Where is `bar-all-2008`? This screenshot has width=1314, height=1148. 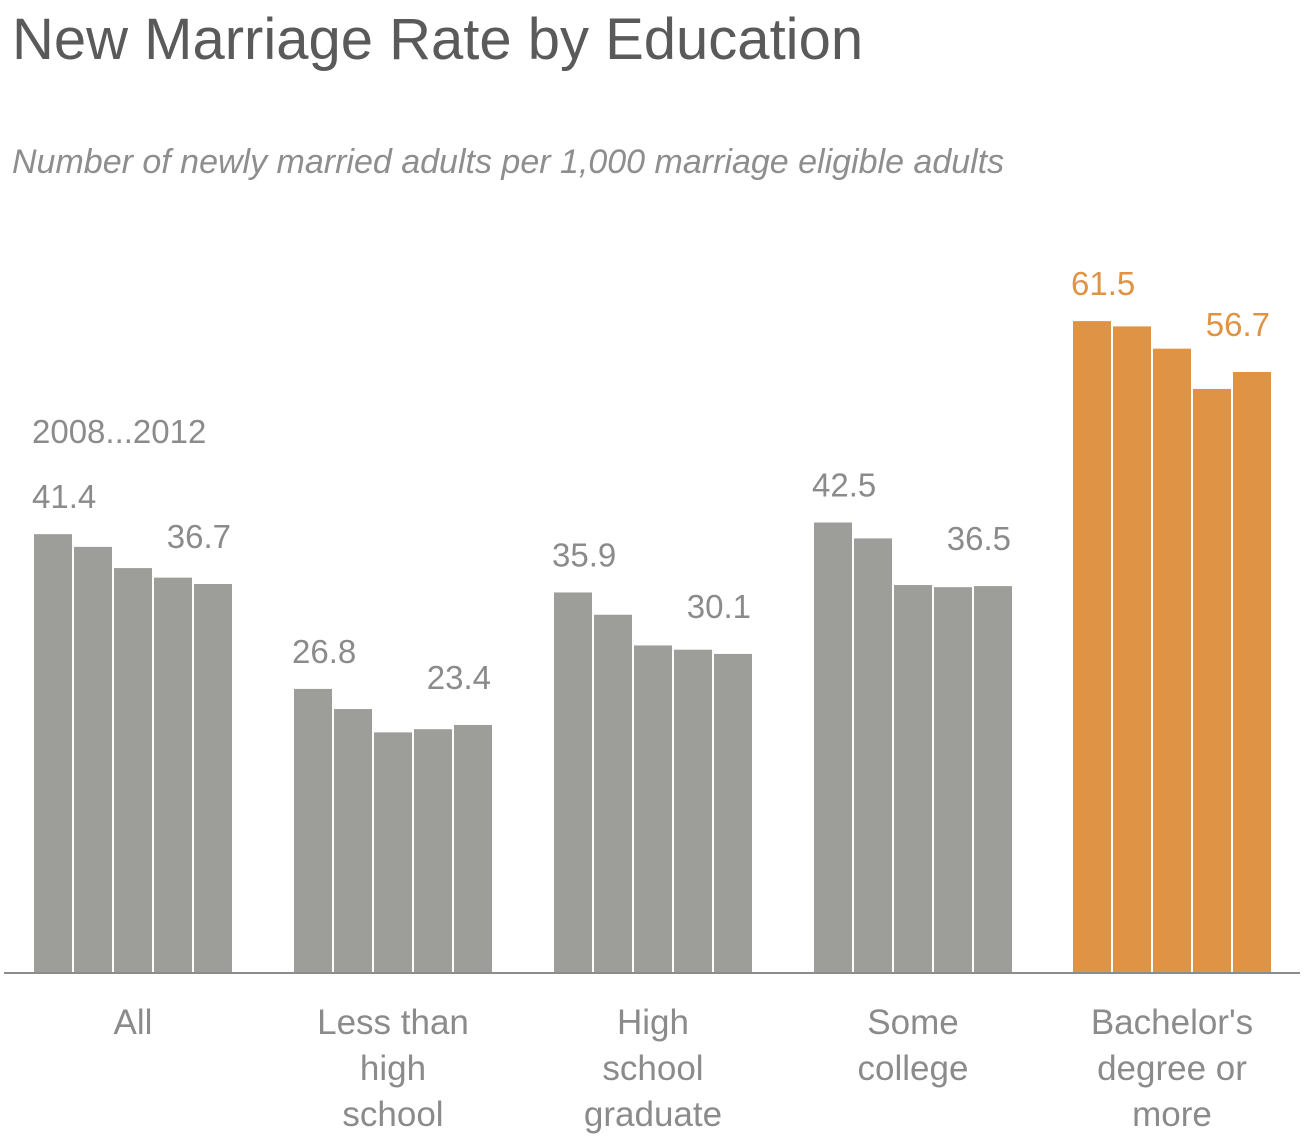
bar-all-2008 is located at coordinates (53, 753).